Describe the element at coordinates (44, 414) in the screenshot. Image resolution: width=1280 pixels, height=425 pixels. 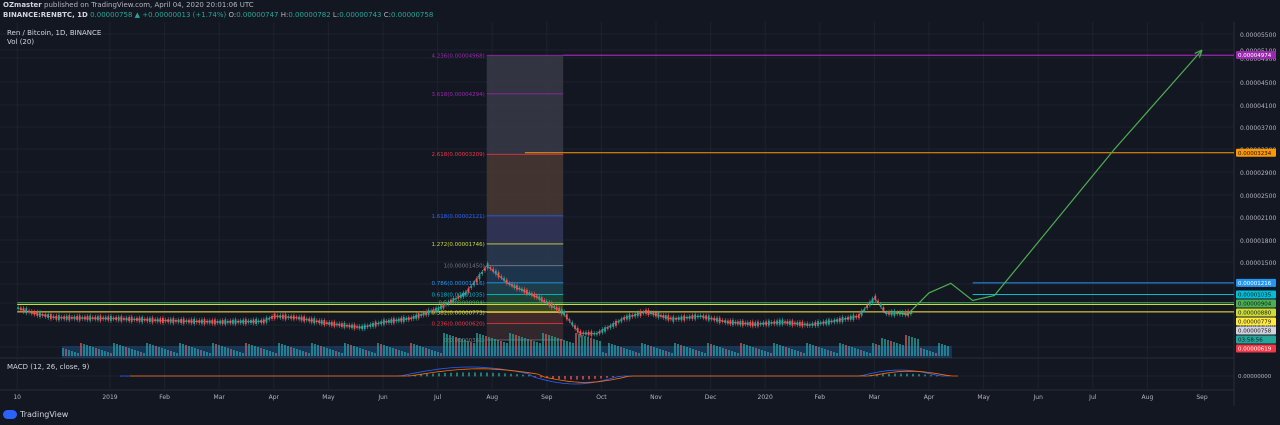
I see `footer-brand: TradingView` at that location.